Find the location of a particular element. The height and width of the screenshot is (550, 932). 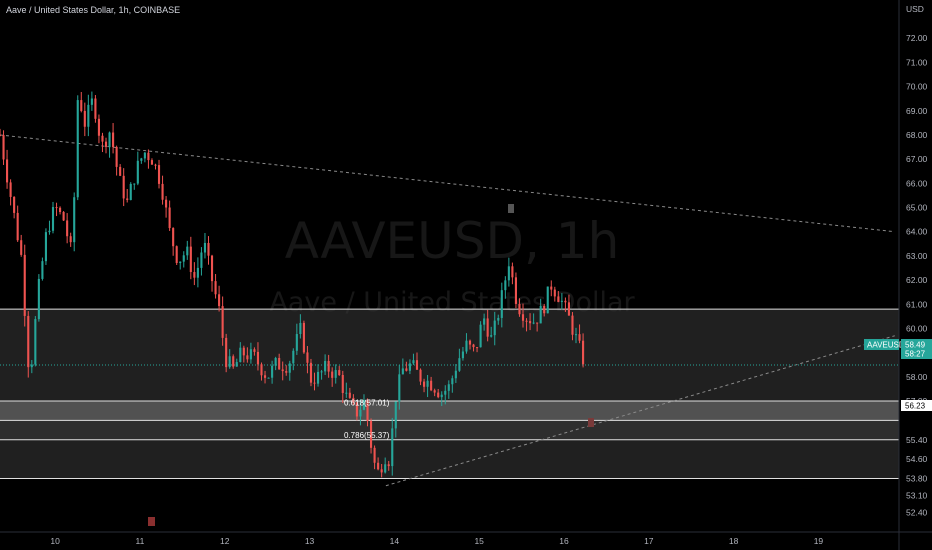

countdown-label: 58:27 is located at coordinates (915, 354).